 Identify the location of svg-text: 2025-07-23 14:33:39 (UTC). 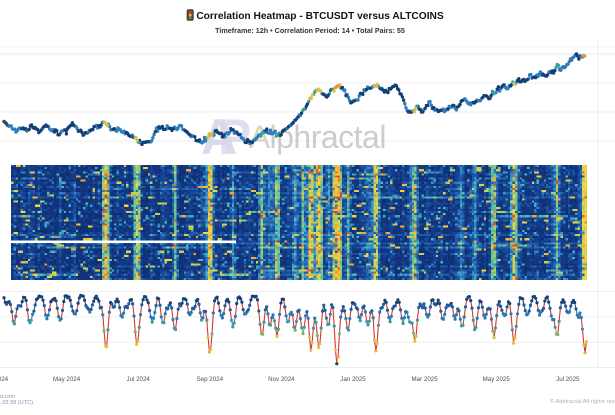
(16, 403).